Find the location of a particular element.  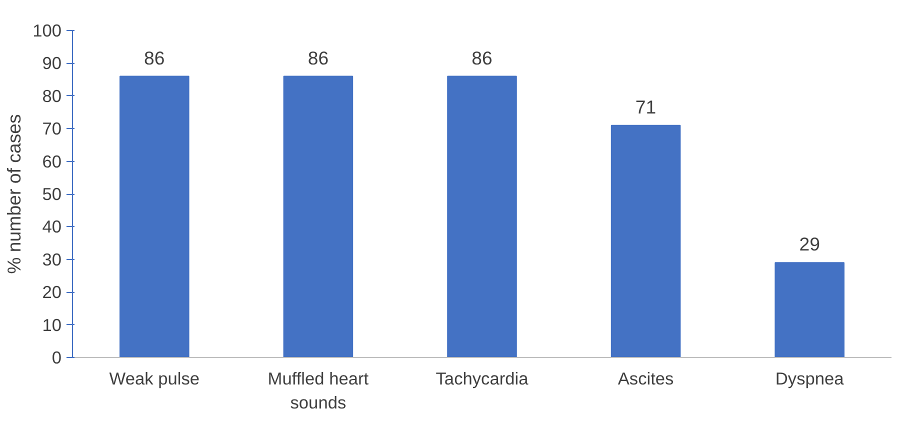

y-axis-title: % number of cases is located at coordinates (14, 194).